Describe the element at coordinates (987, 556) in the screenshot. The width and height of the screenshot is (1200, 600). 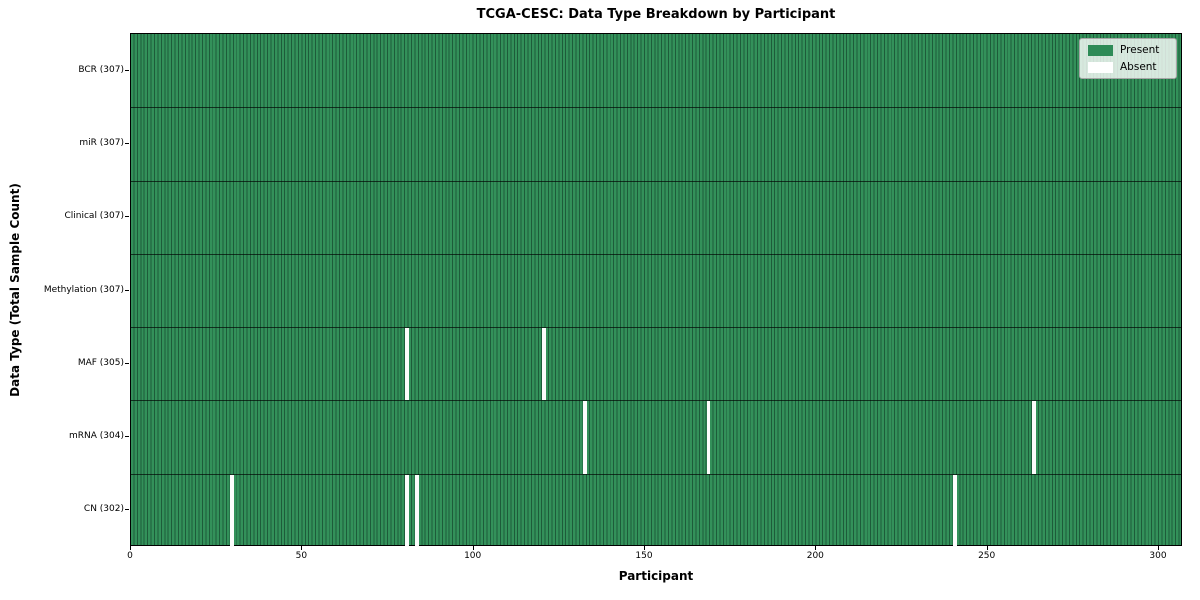
I see `x-tick-label: 250` at that location.